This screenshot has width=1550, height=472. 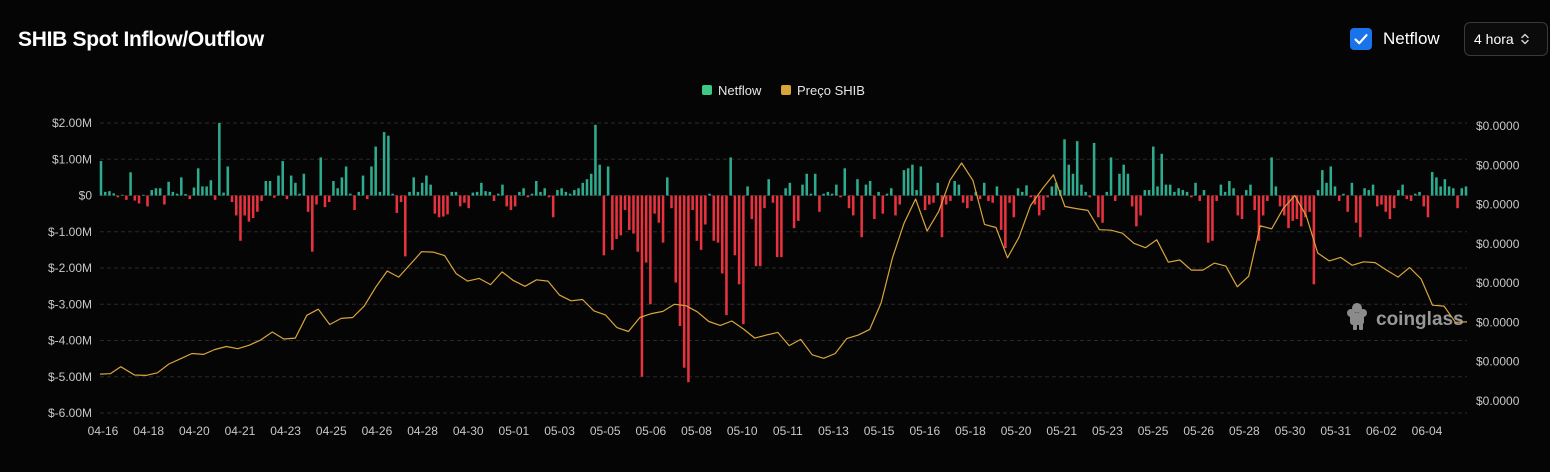 I want to click on x-tick-label: 04-30, so click(x=468, y=431).